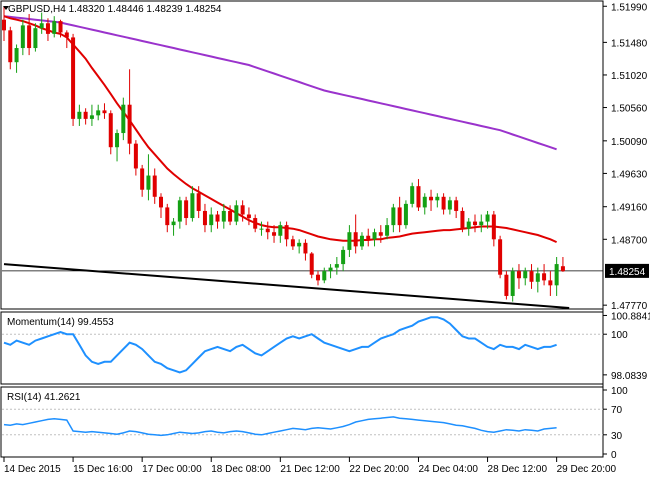 This screenshot has height=485, width=650. What do you see at coordinates (629, 174) in the screenshot?
I see `price-tick-label: 1.49630` at bounding box center [629, 174].